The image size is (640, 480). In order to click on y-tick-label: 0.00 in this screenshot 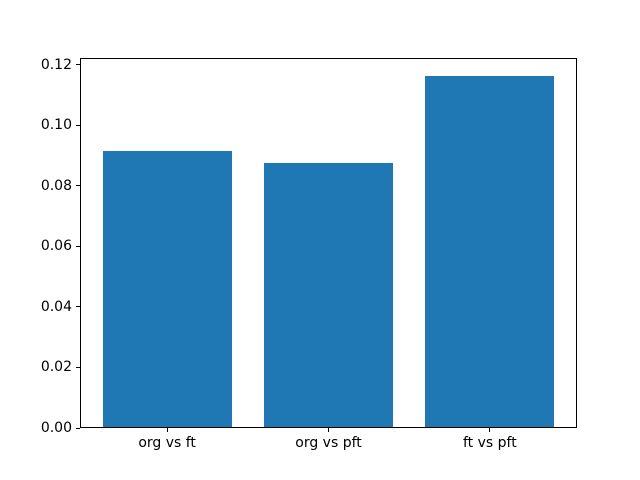, I will do `click(56, 428)`.